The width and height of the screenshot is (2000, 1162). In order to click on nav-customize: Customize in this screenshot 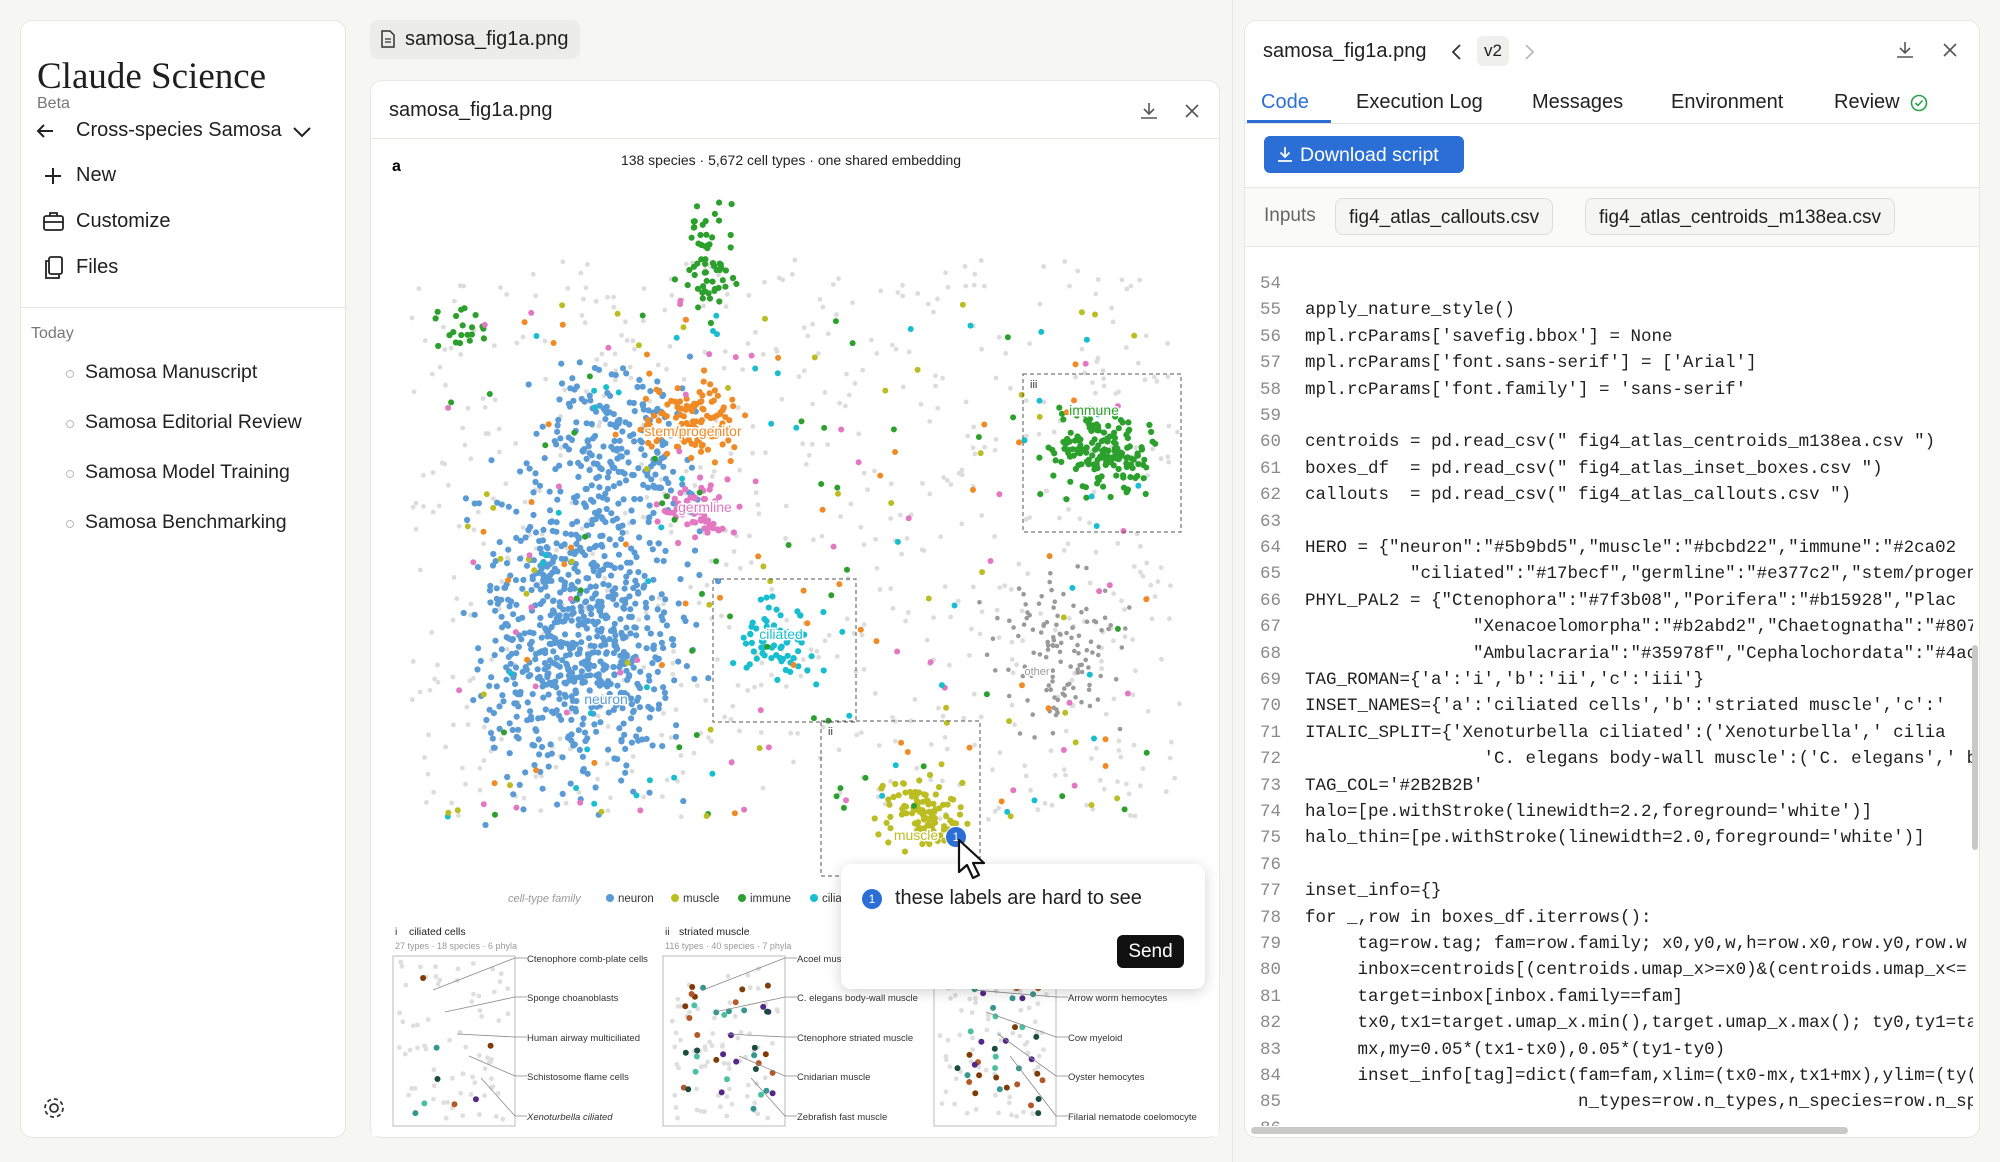, I will do `click(123, 221)`.